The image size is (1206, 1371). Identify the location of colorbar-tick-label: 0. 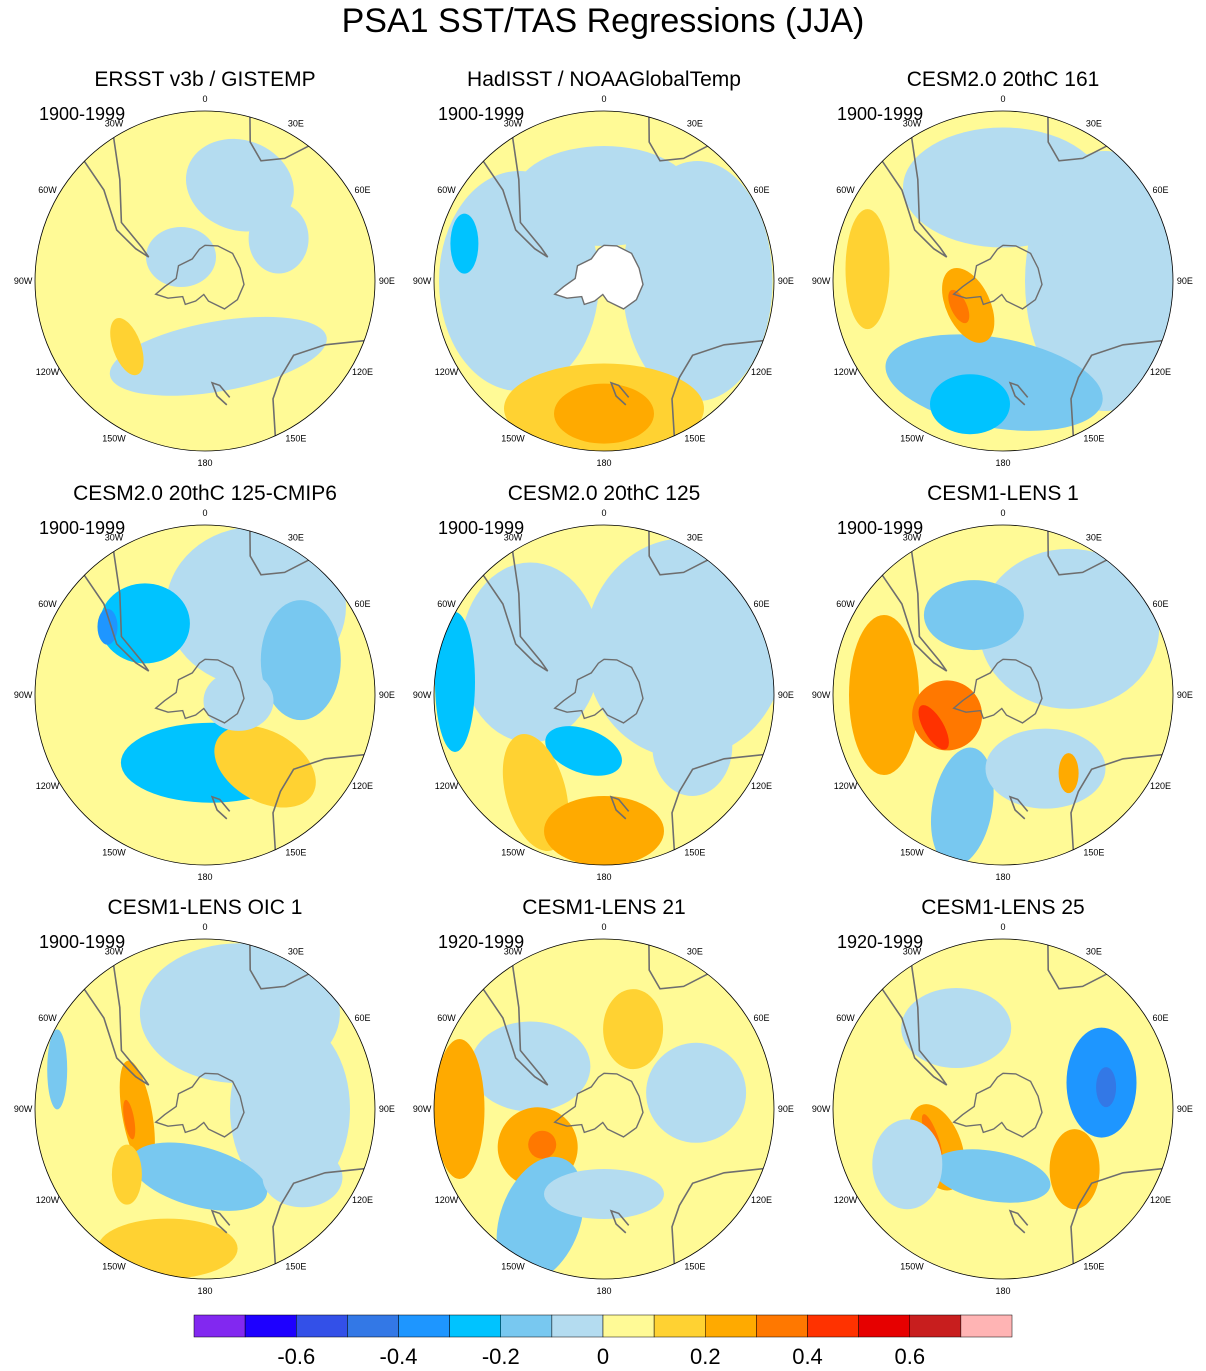
(603, 1356).